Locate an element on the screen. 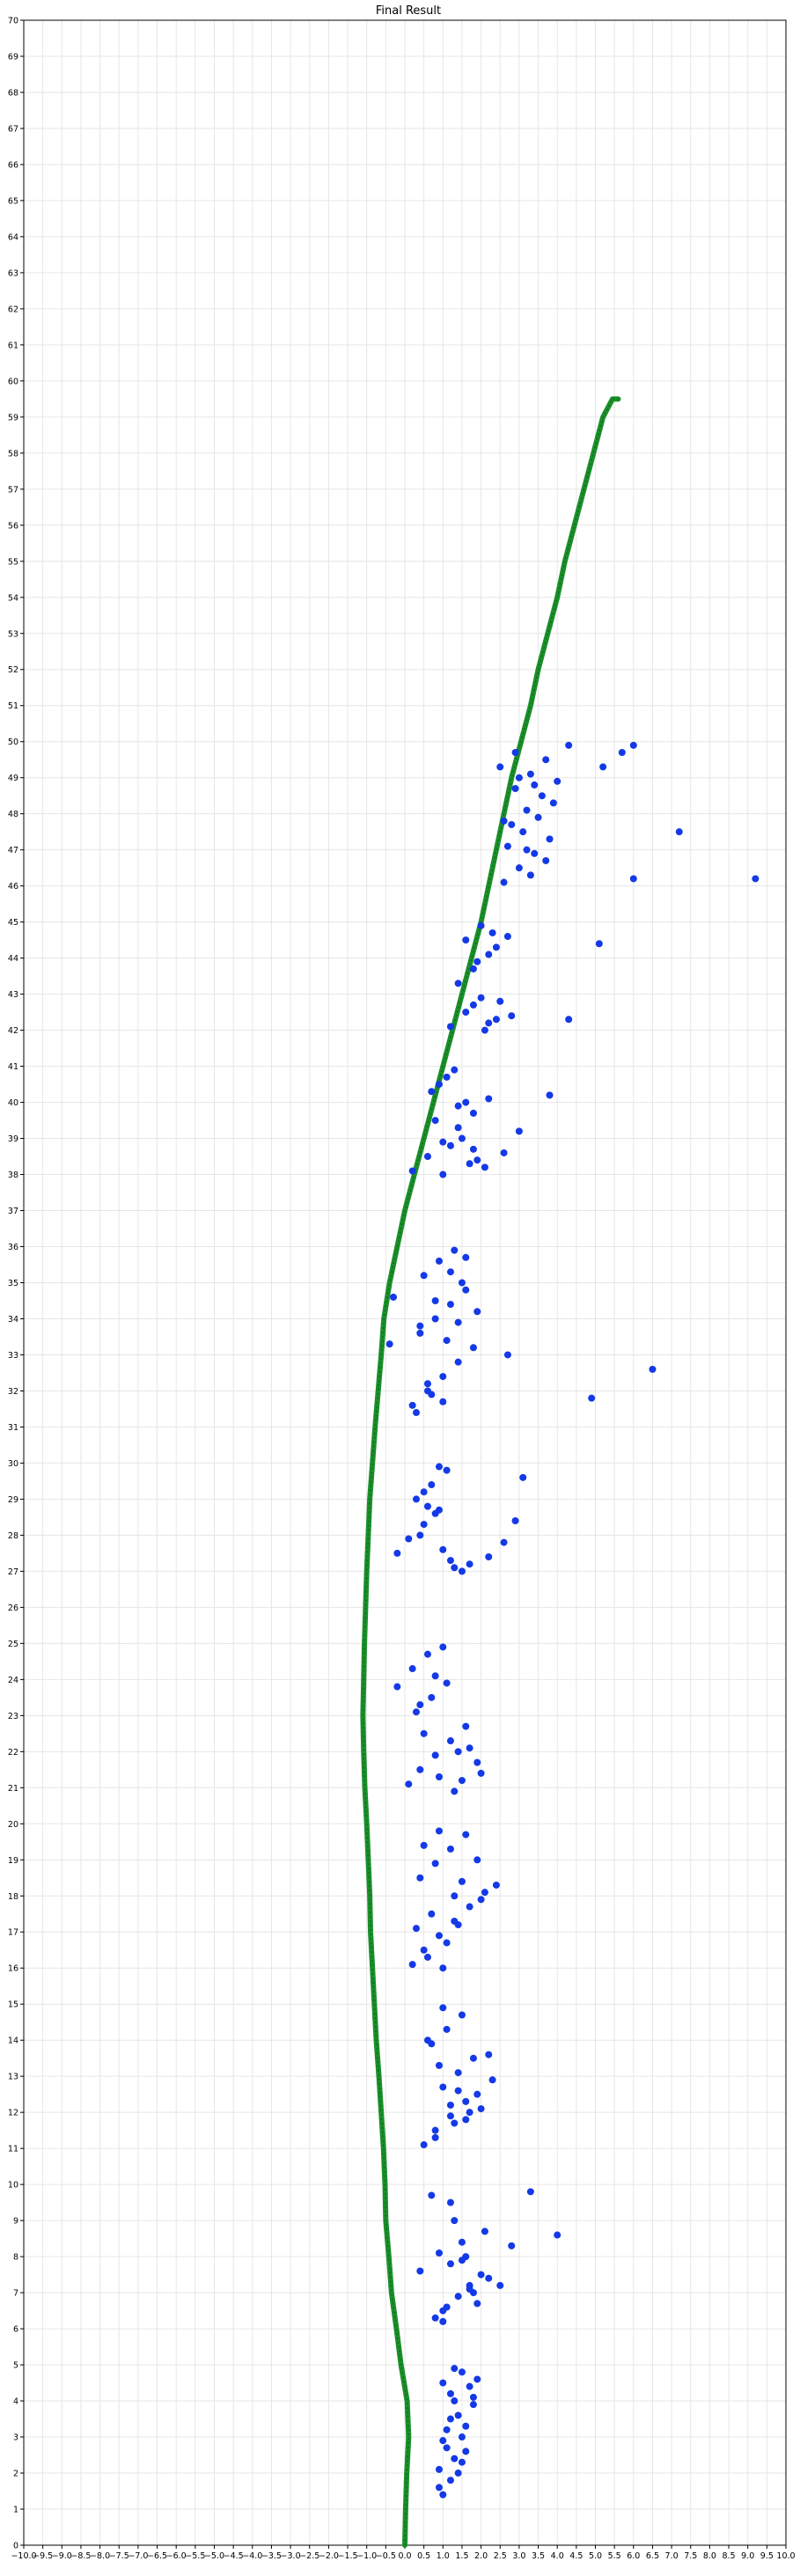 The height and width of the screenshot is (2576, 800). x-tick-label: −2.5 is located at coordinates (309, 2556).